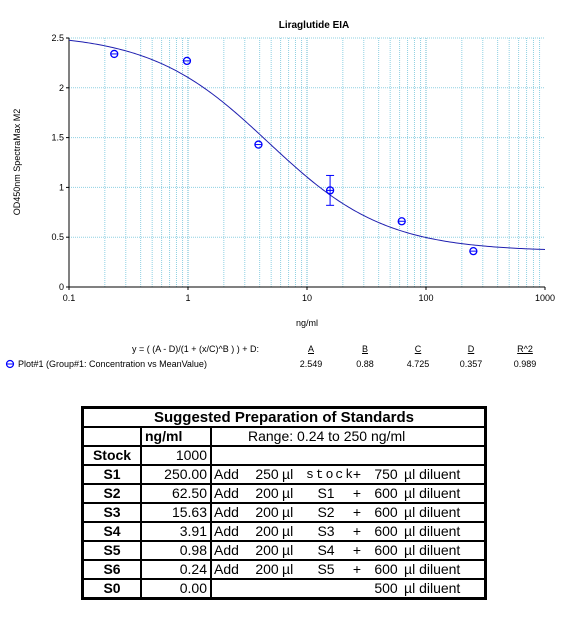 Image resolution: width=563 pixels, height=628 pixels. I want to click on table-title: Suggested Preparation of Standards, so click(284, 417).